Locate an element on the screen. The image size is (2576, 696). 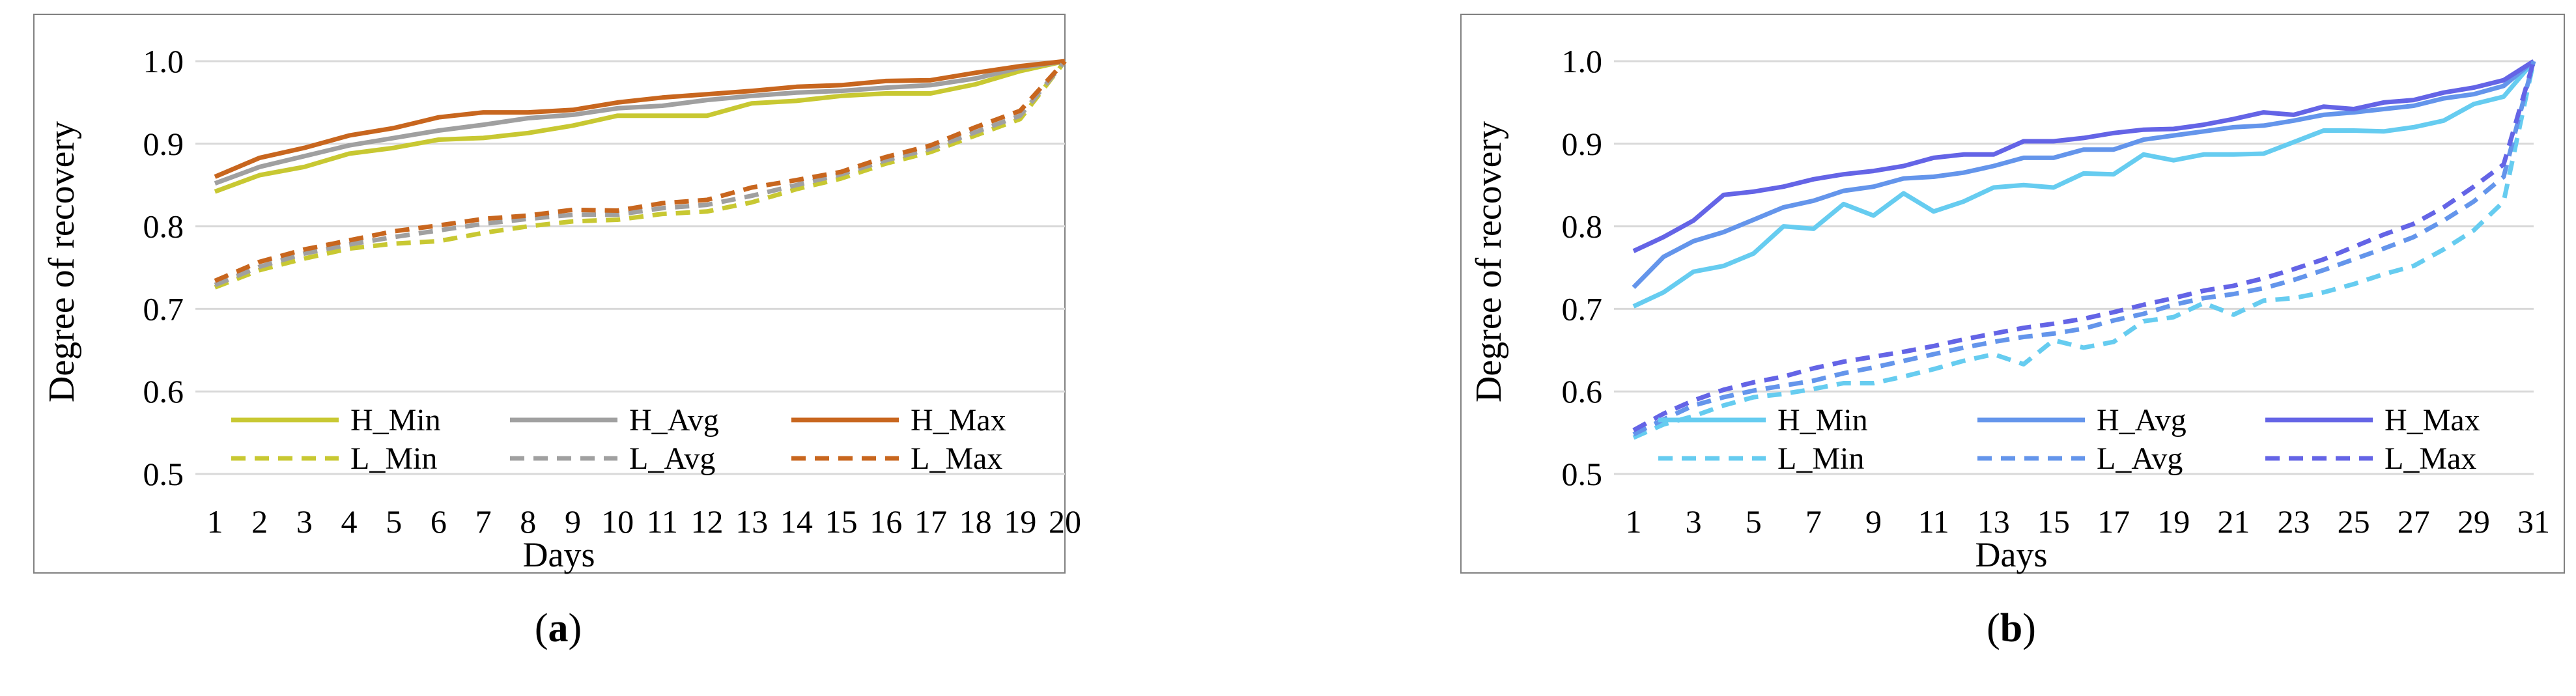
series-line-l-min is located at coordinates (640, 174).